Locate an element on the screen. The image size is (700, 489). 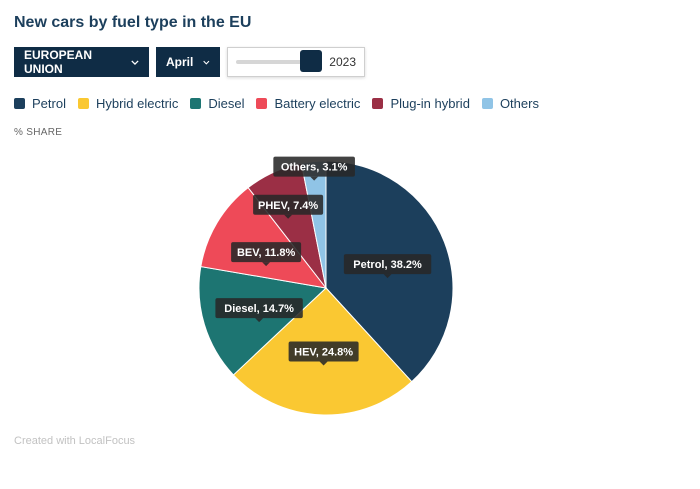
region-dropdown-label: EUROPEAN UNION is located at coordinates (58, 62).